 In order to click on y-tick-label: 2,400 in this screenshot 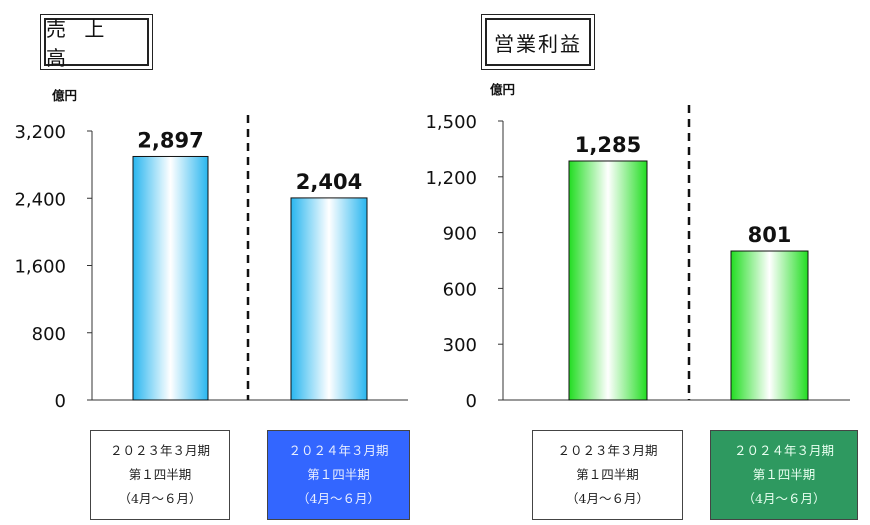, I will do `click(40, 199)`.